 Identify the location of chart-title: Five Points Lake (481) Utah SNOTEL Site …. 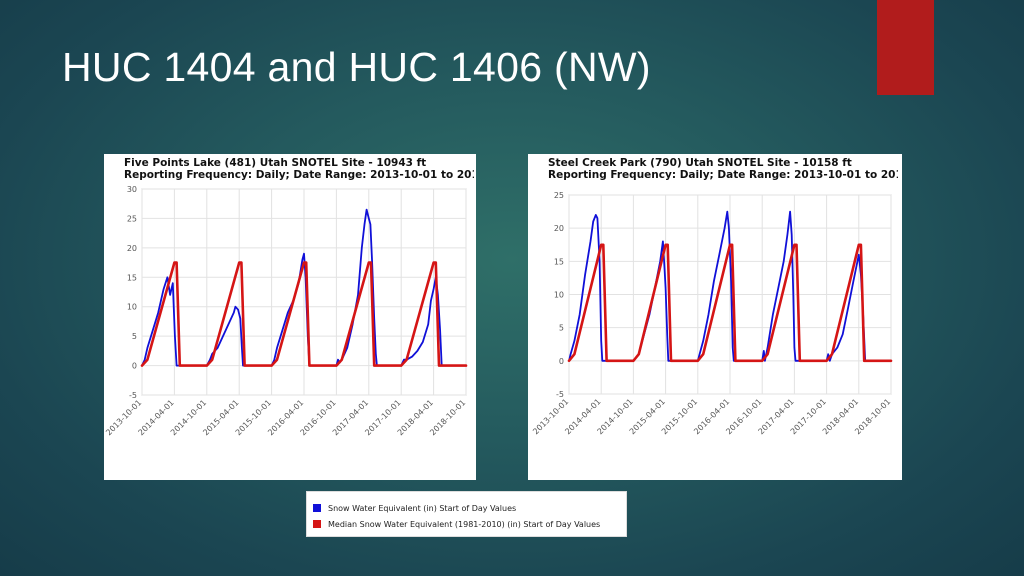
(299, 169).